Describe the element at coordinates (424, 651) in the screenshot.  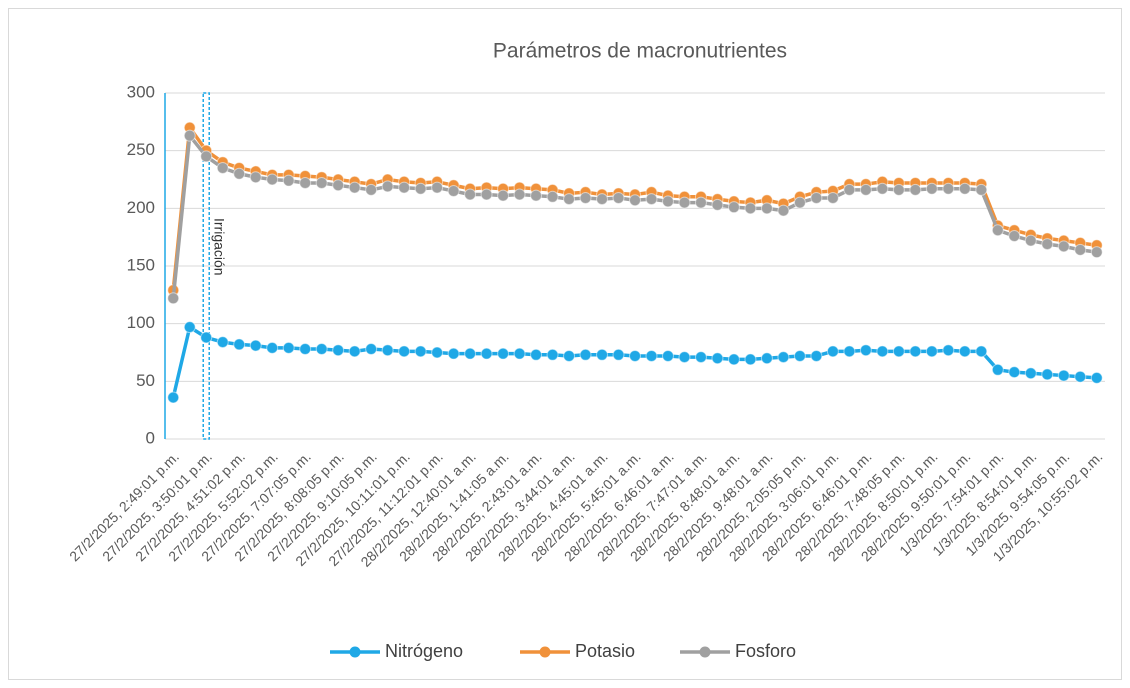
I see `legend-label: Nitrógeno` at that location.